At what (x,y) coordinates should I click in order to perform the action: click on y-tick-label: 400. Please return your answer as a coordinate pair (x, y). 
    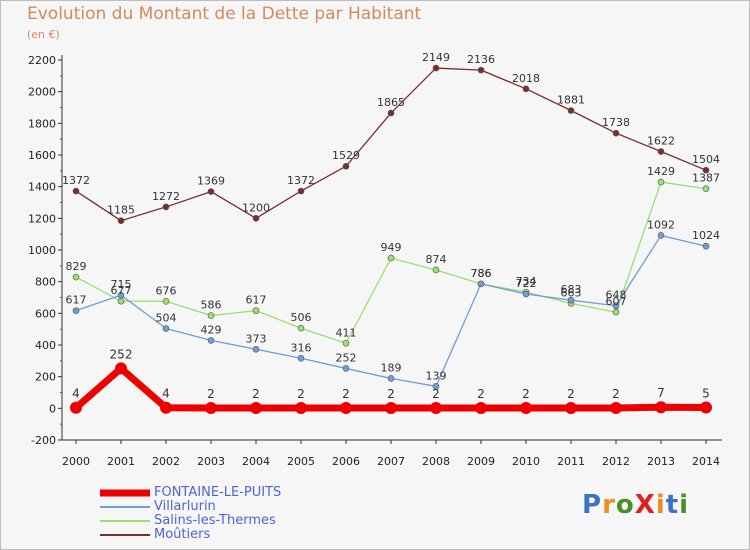
    Looking at the image, I should click on (45, 345).